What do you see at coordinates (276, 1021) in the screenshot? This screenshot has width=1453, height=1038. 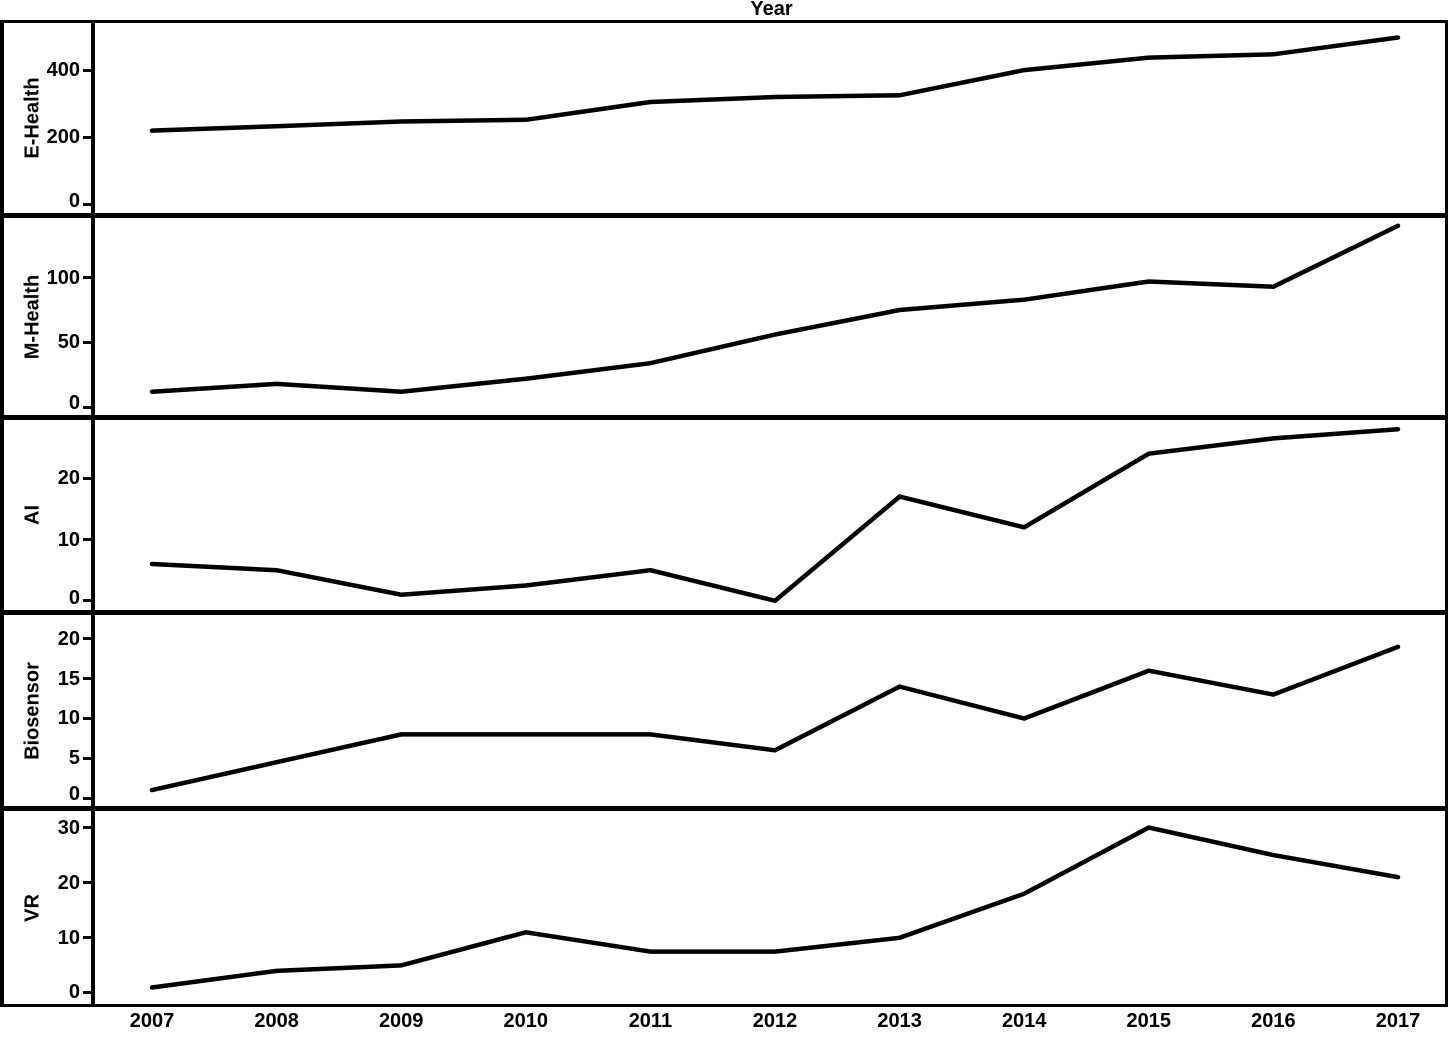 I see `x-tick-label-2008: 2008` at bounding box center [276, 1021].